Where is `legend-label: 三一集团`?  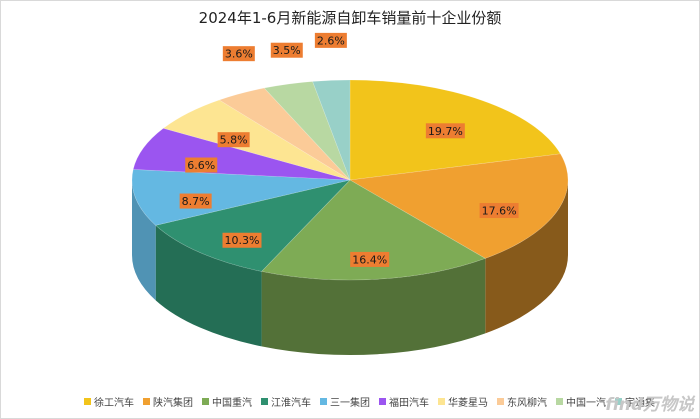 legend-label: 三一集团 is located at coordinates (350, 403).